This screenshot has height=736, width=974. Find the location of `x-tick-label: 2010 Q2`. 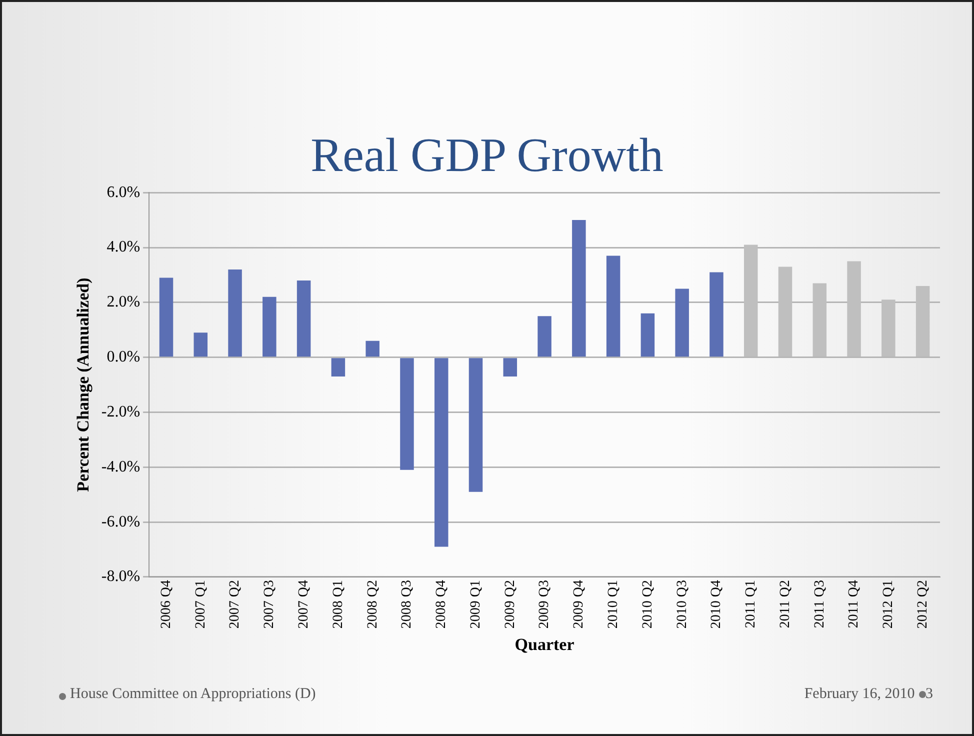

x-tick-label: 2010 Q2 is located at coordinates (648, 604).